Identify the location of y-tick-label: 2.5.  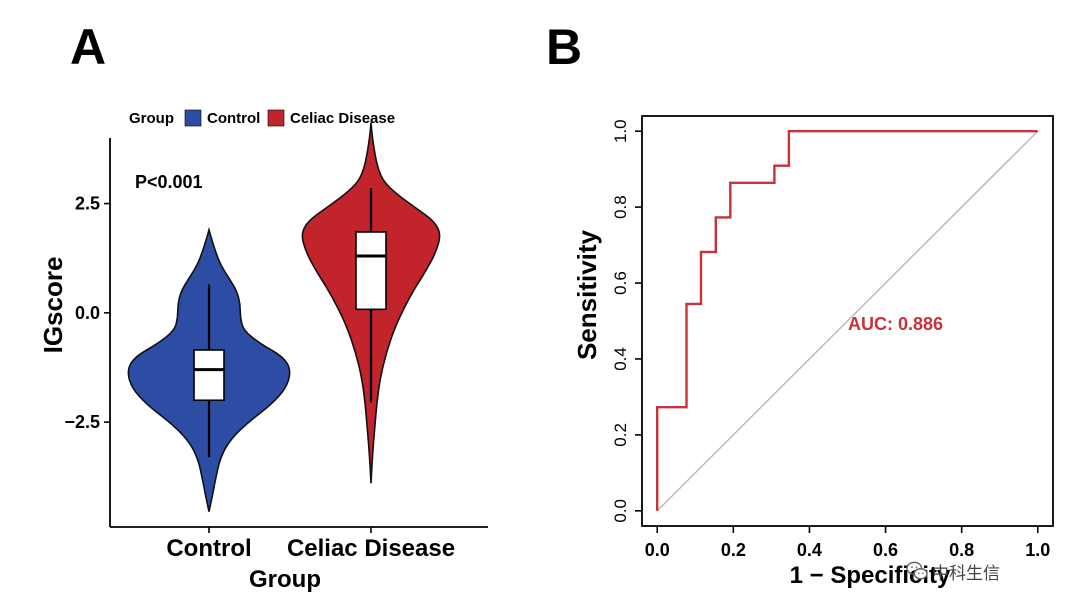
(87, 204).